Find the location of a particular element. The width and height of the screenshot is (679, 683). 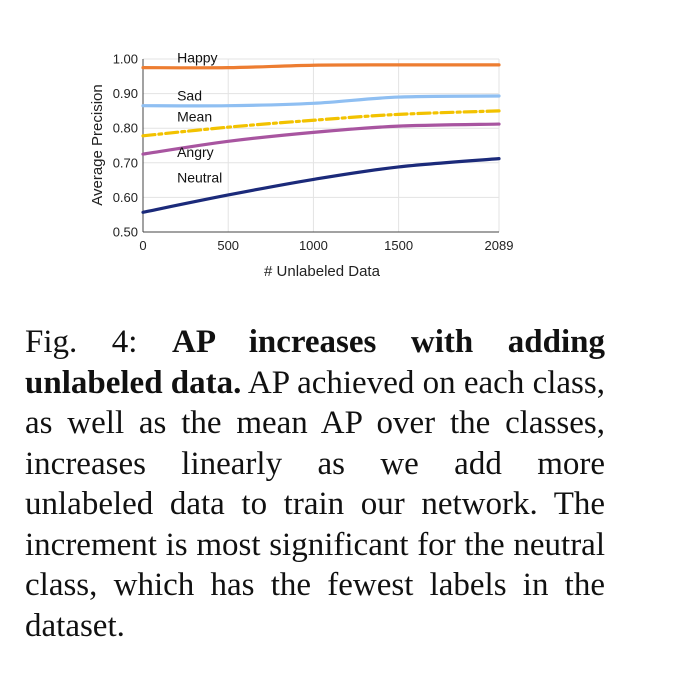

series-label-angry: Angry is located at coordinates (195, 152).